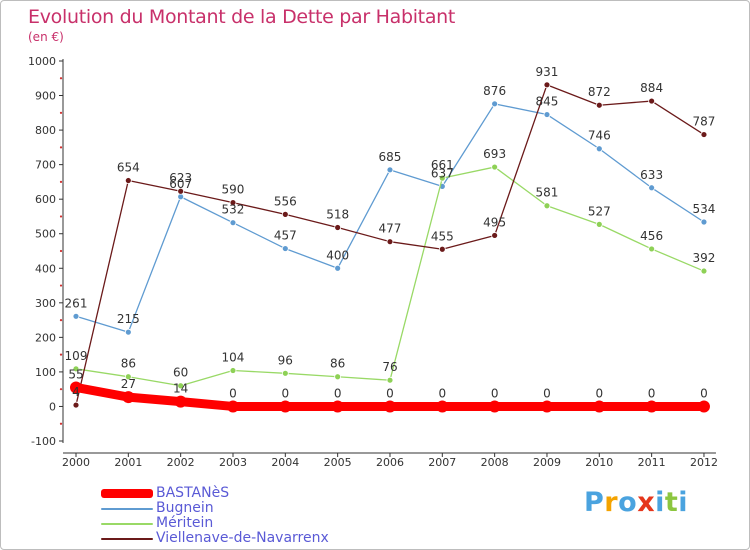  What do you see at coordinates (45, 234) in the screenshot?
I see `y-tick-label: 500` at bounding box center [45, 234].